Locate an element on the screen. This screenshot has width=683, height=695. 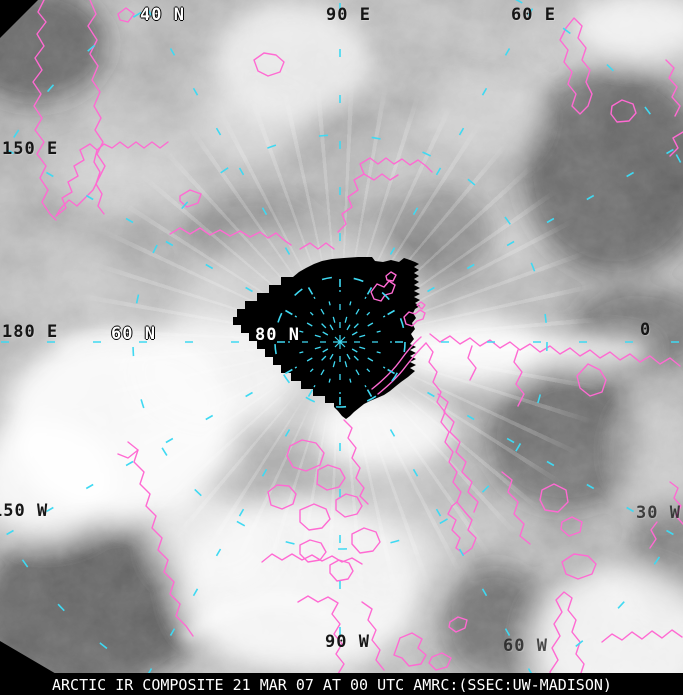
graticule-label-90w: 90 W is located at coordinates (347, 642).